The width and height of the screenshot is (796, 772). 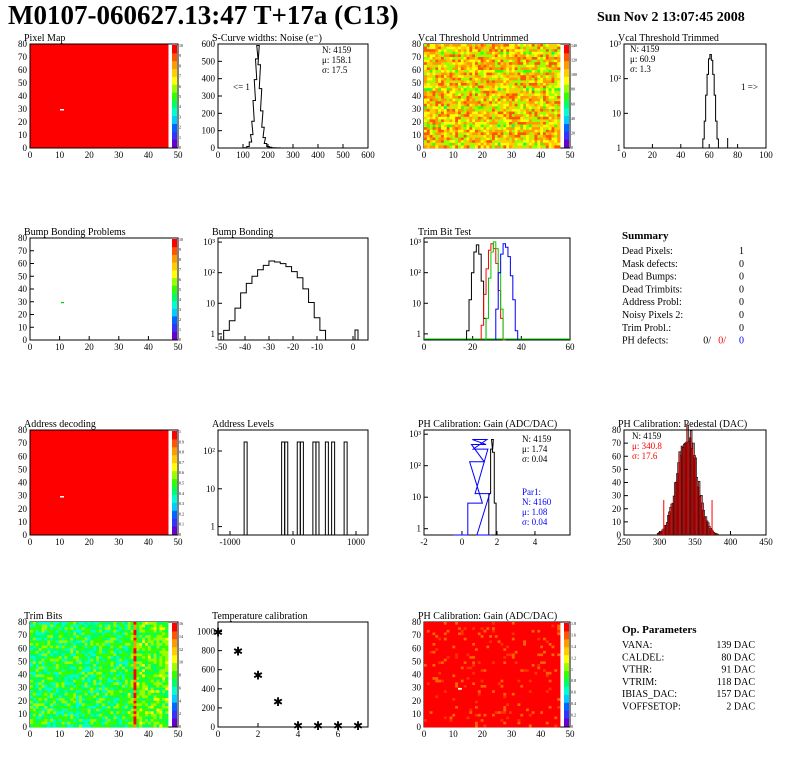 What do you see at coordinates (487, 616) in the screenshot?
I see `plot-title: PH Calibration: Gain (ADC/DAC)` at bounding box center [487, 616].